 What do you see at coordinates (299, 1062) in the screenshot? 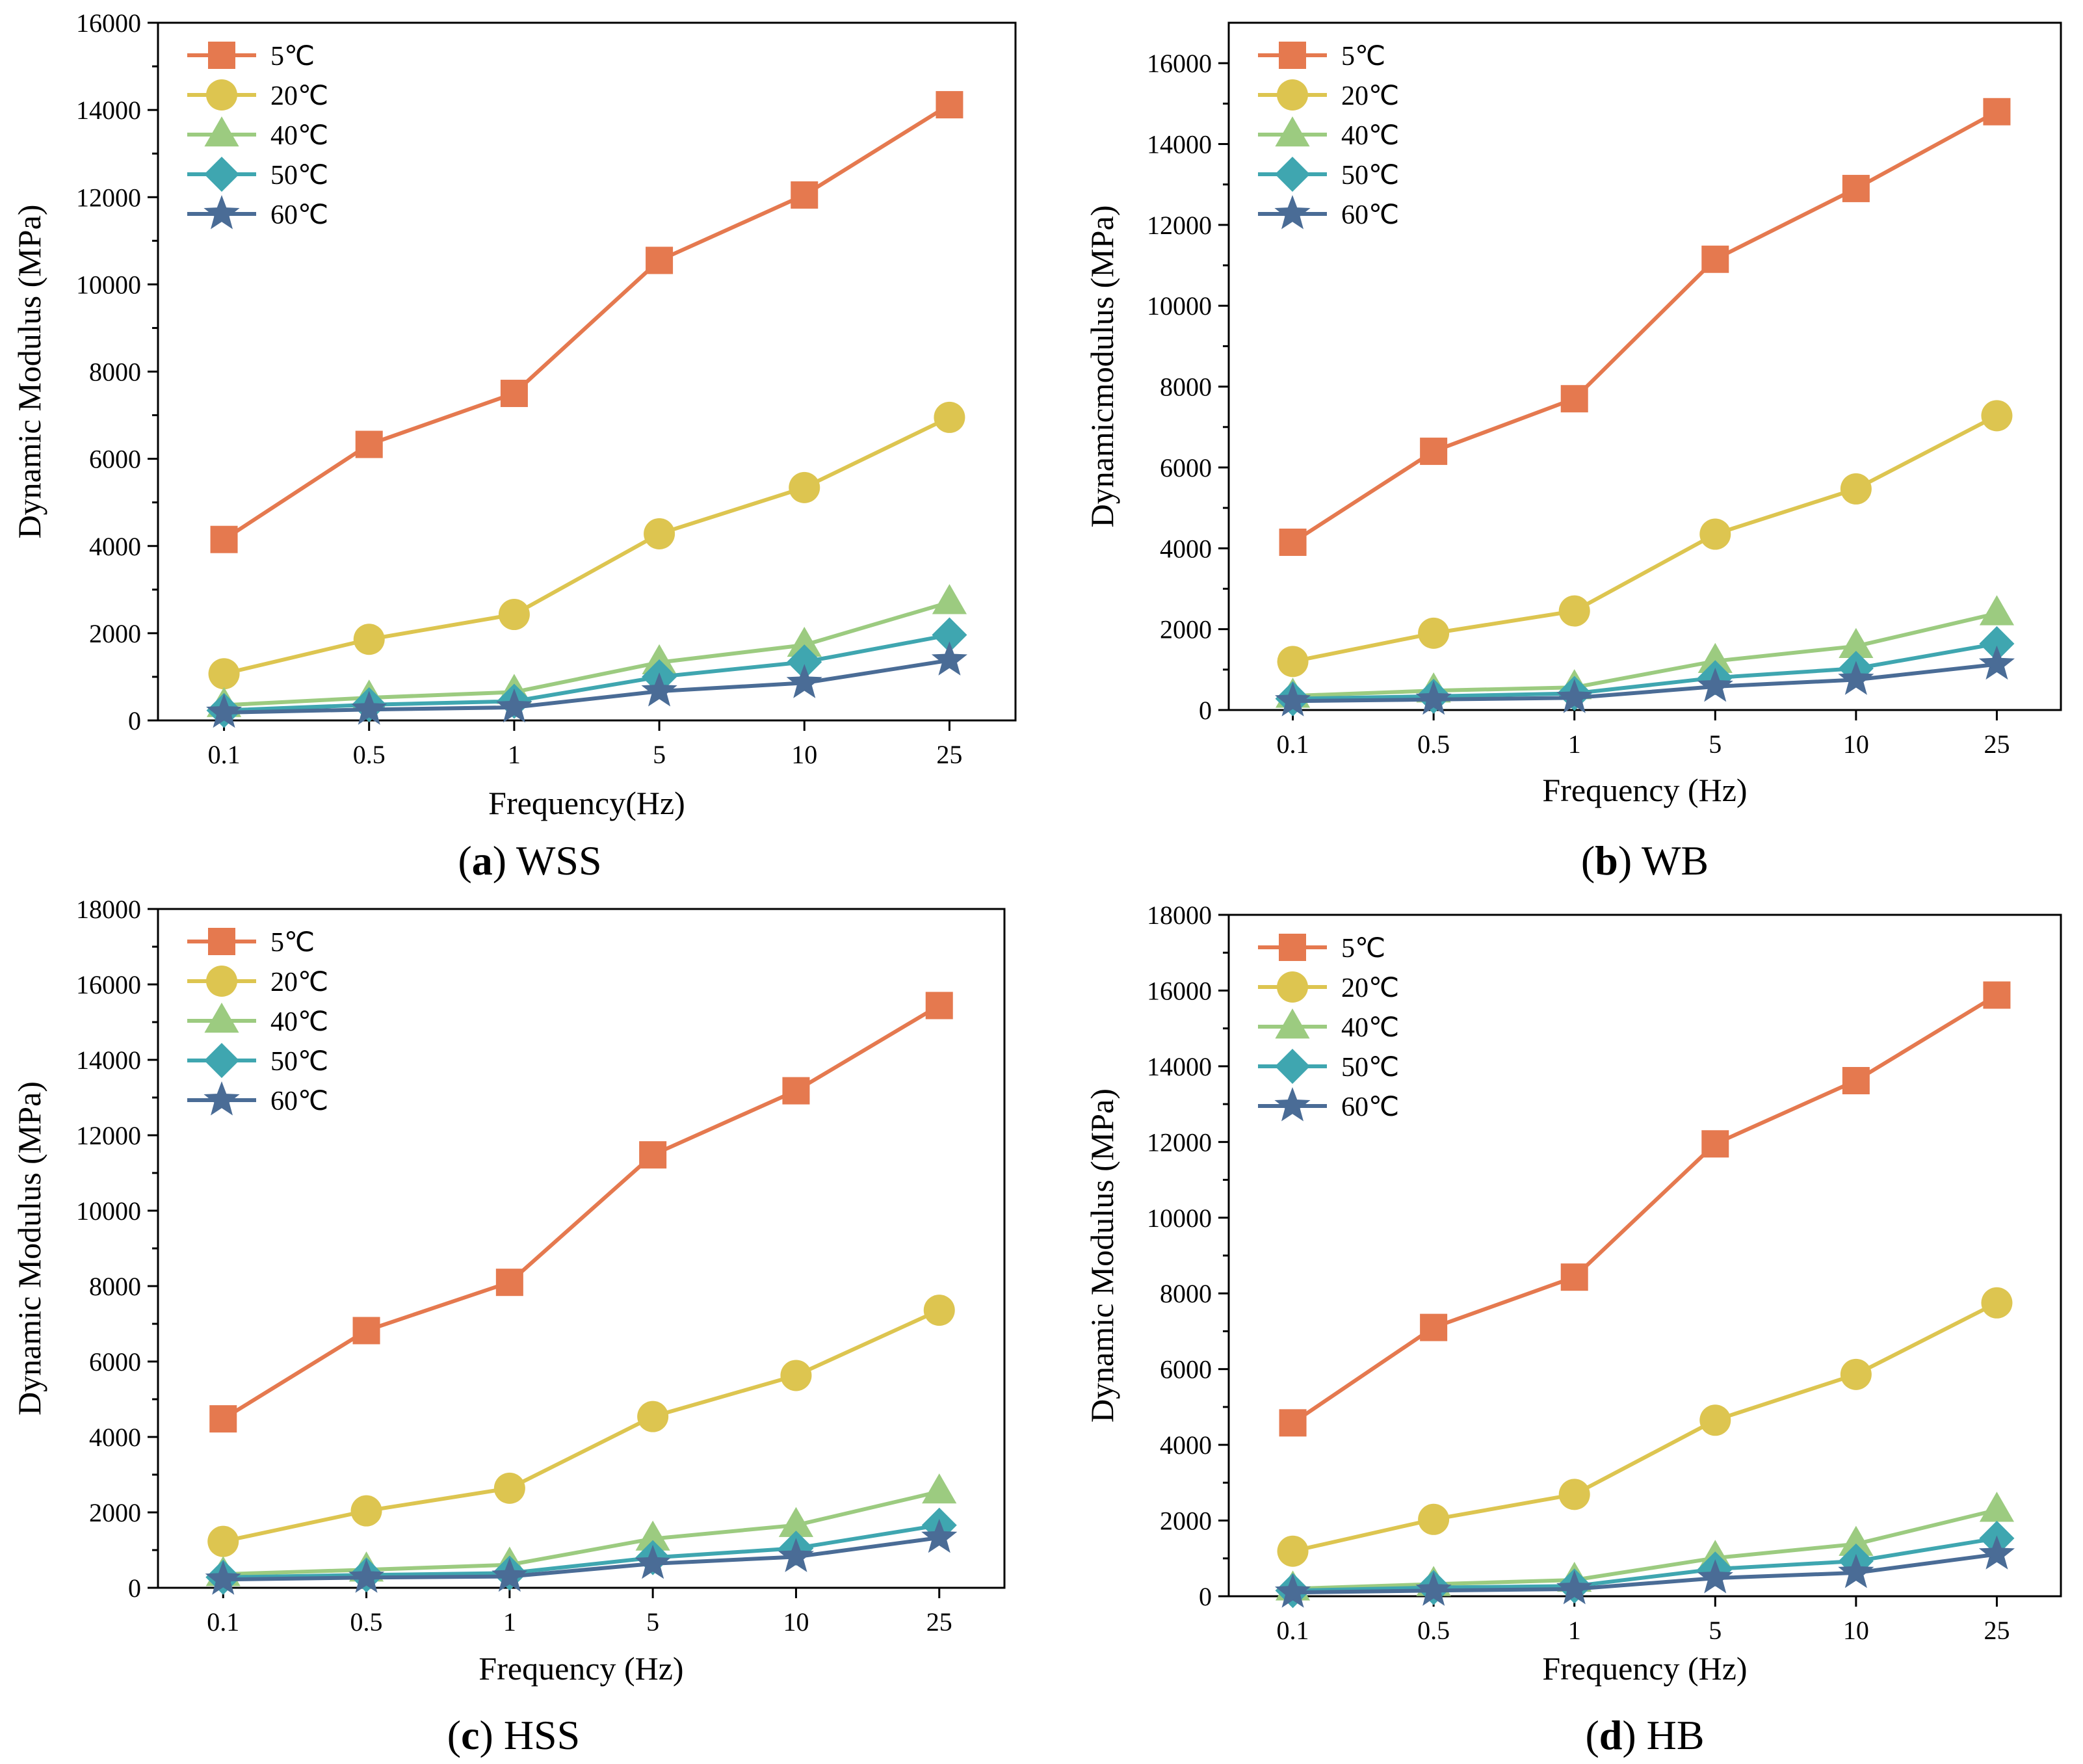
I see `legend-label: 50℃` at bounding box center [299, 1062].